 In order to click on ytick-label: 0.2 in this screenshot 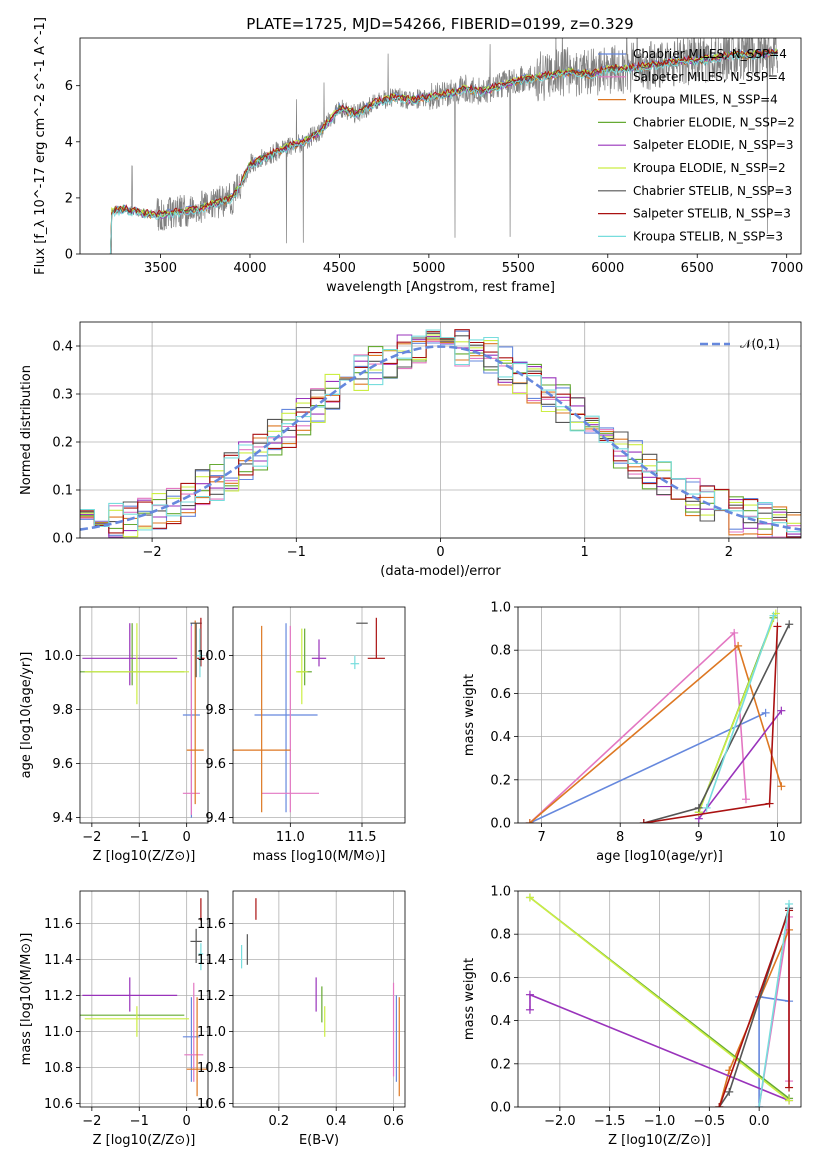, I will do `click(500, 780)`.